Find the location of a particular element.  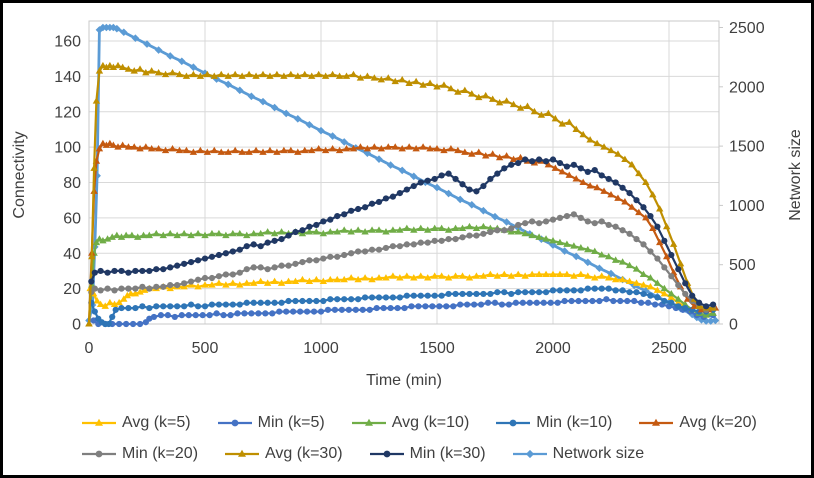

legend-item-min-k-5: Min (k=5) is located at coordinates (271, 423).